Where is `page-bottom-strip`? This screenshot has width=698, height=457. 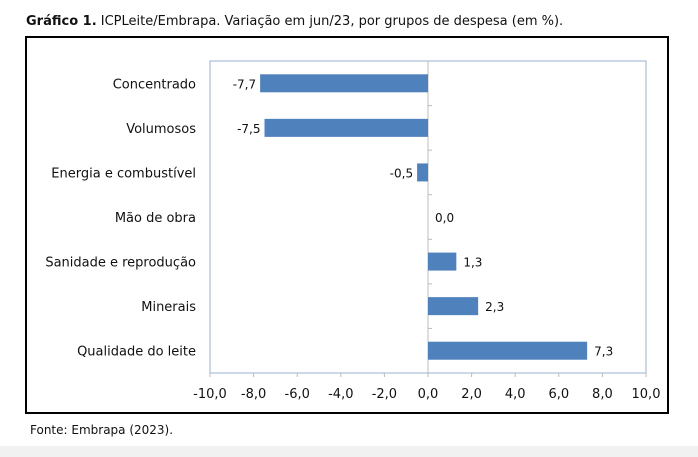 page-bottom-strip is located at coordinates (349, 451).